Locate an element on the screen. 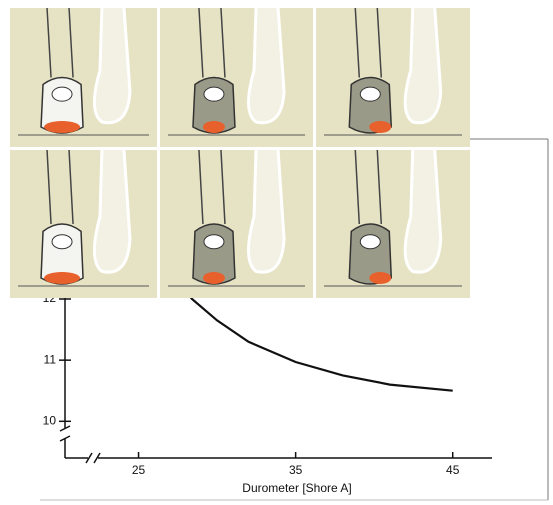  x-axis-break is located at coordinates (93, 458).